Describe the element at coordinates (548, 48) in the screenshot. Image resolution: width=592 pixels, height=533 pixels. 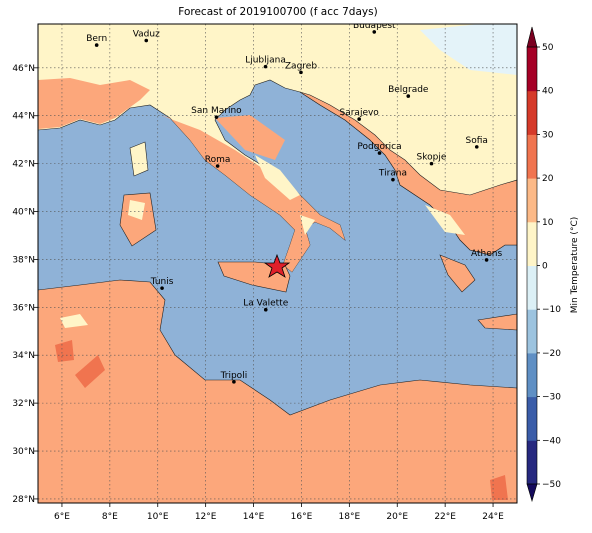
I see `colorbar-tick-label: 50` at that location.